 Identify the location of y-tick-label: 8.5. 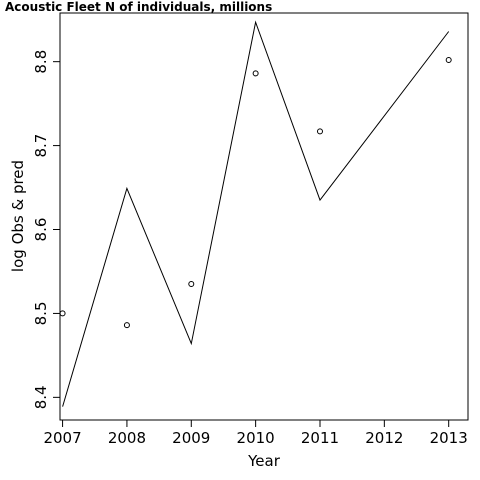
(41, 313).